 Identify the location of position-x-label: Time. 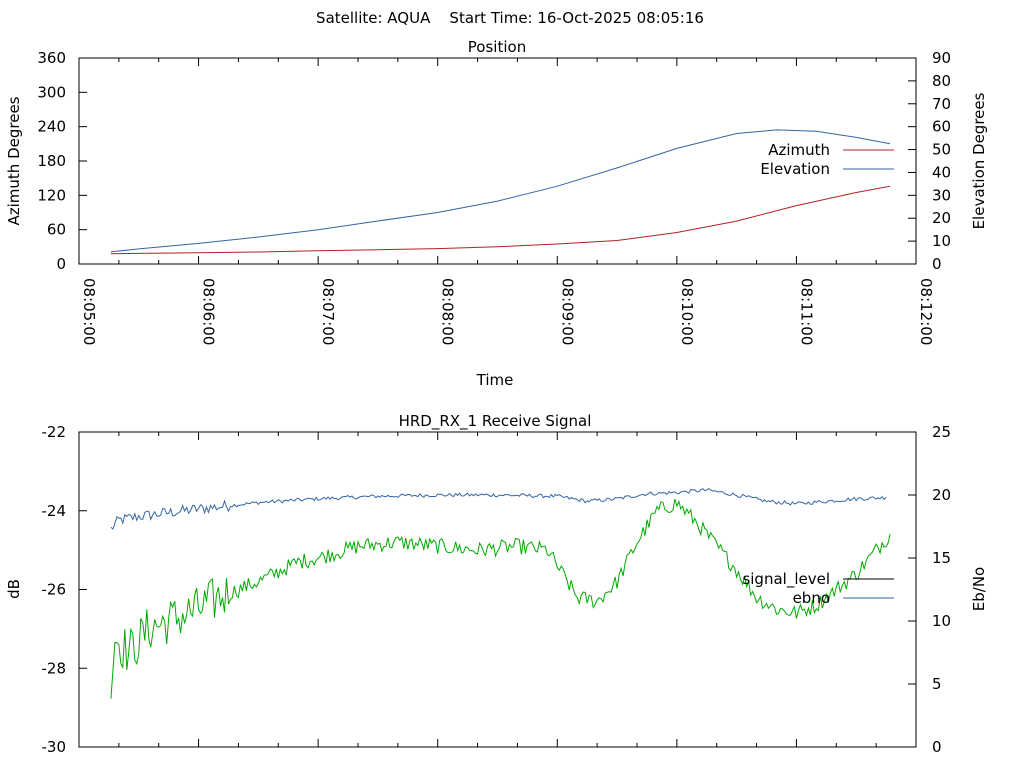
(495, 380).